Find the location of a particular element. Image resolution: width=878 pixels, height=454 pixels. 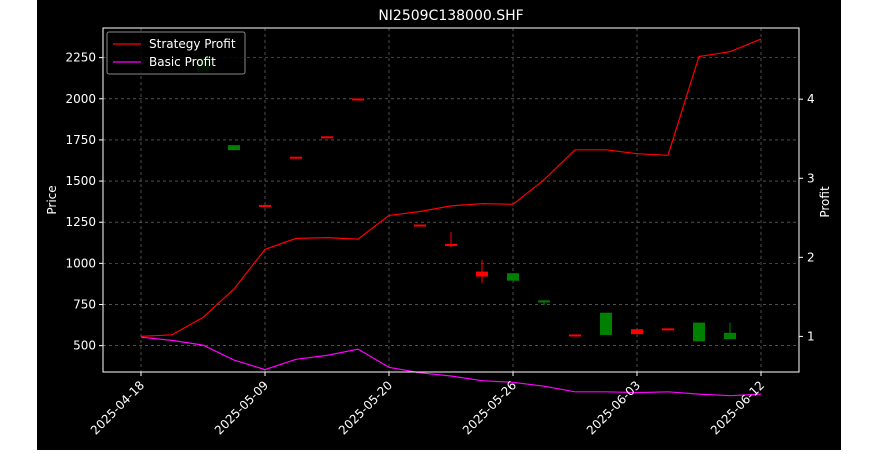

y-right-tick-label: 2 is located at coordinates (811, 257).